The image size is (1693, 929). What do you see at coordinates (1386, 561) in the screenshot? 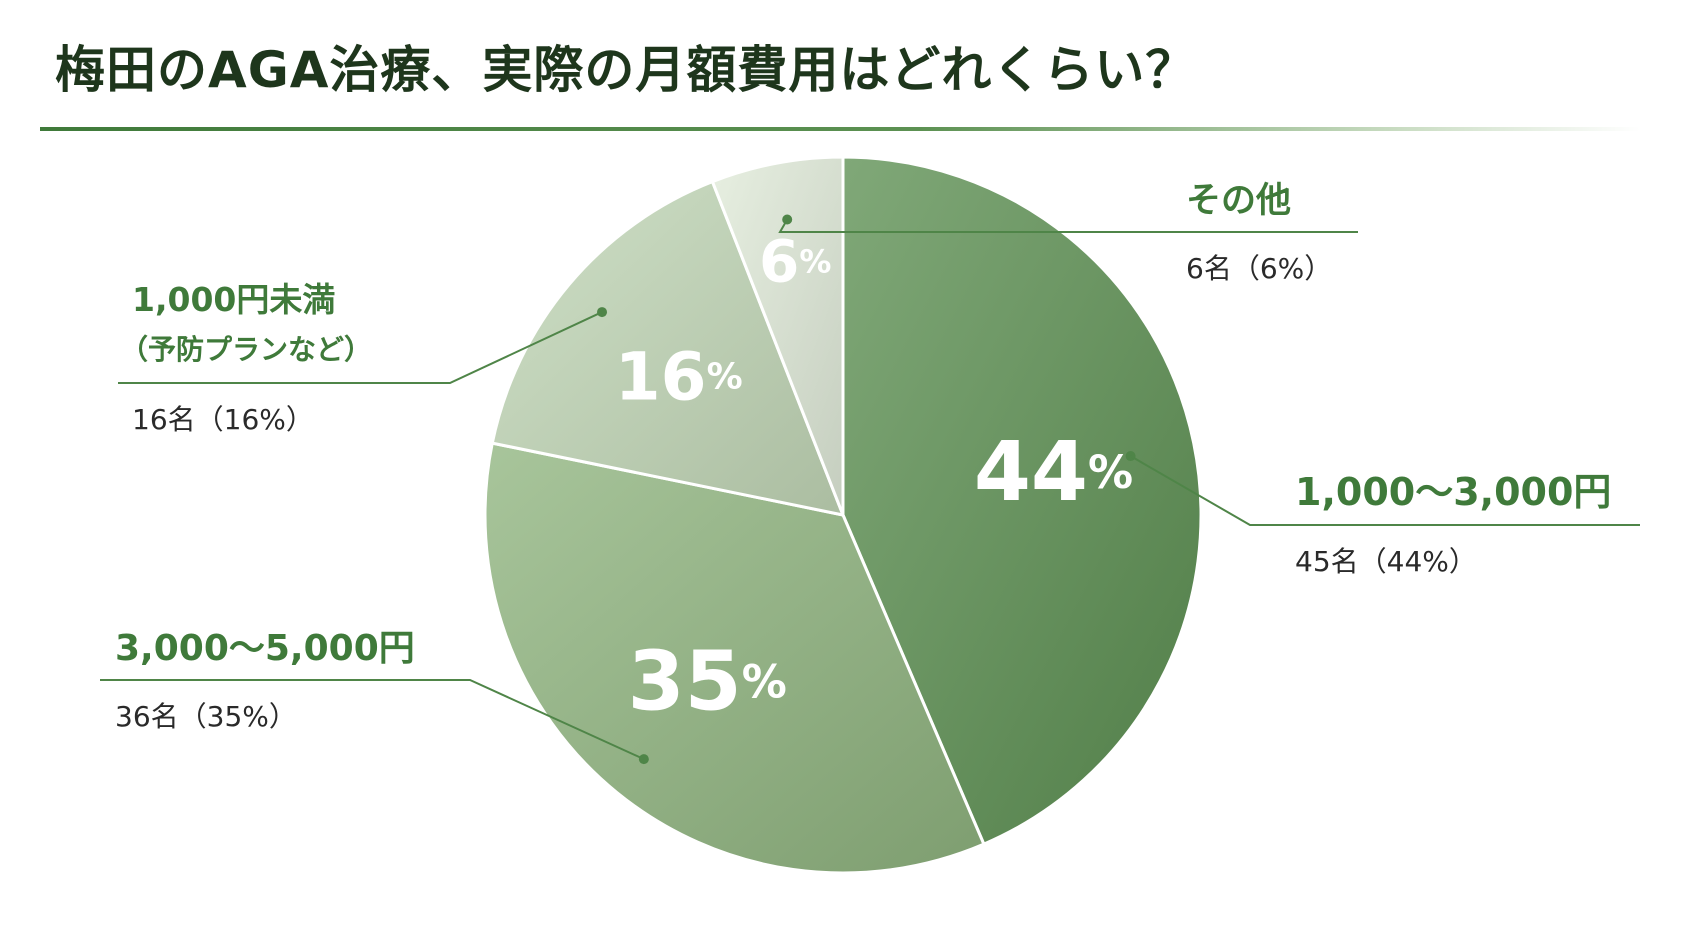
I see `callout-detail-1-000-3-000: 45名（44%）` at bounding box center [1386, 561].